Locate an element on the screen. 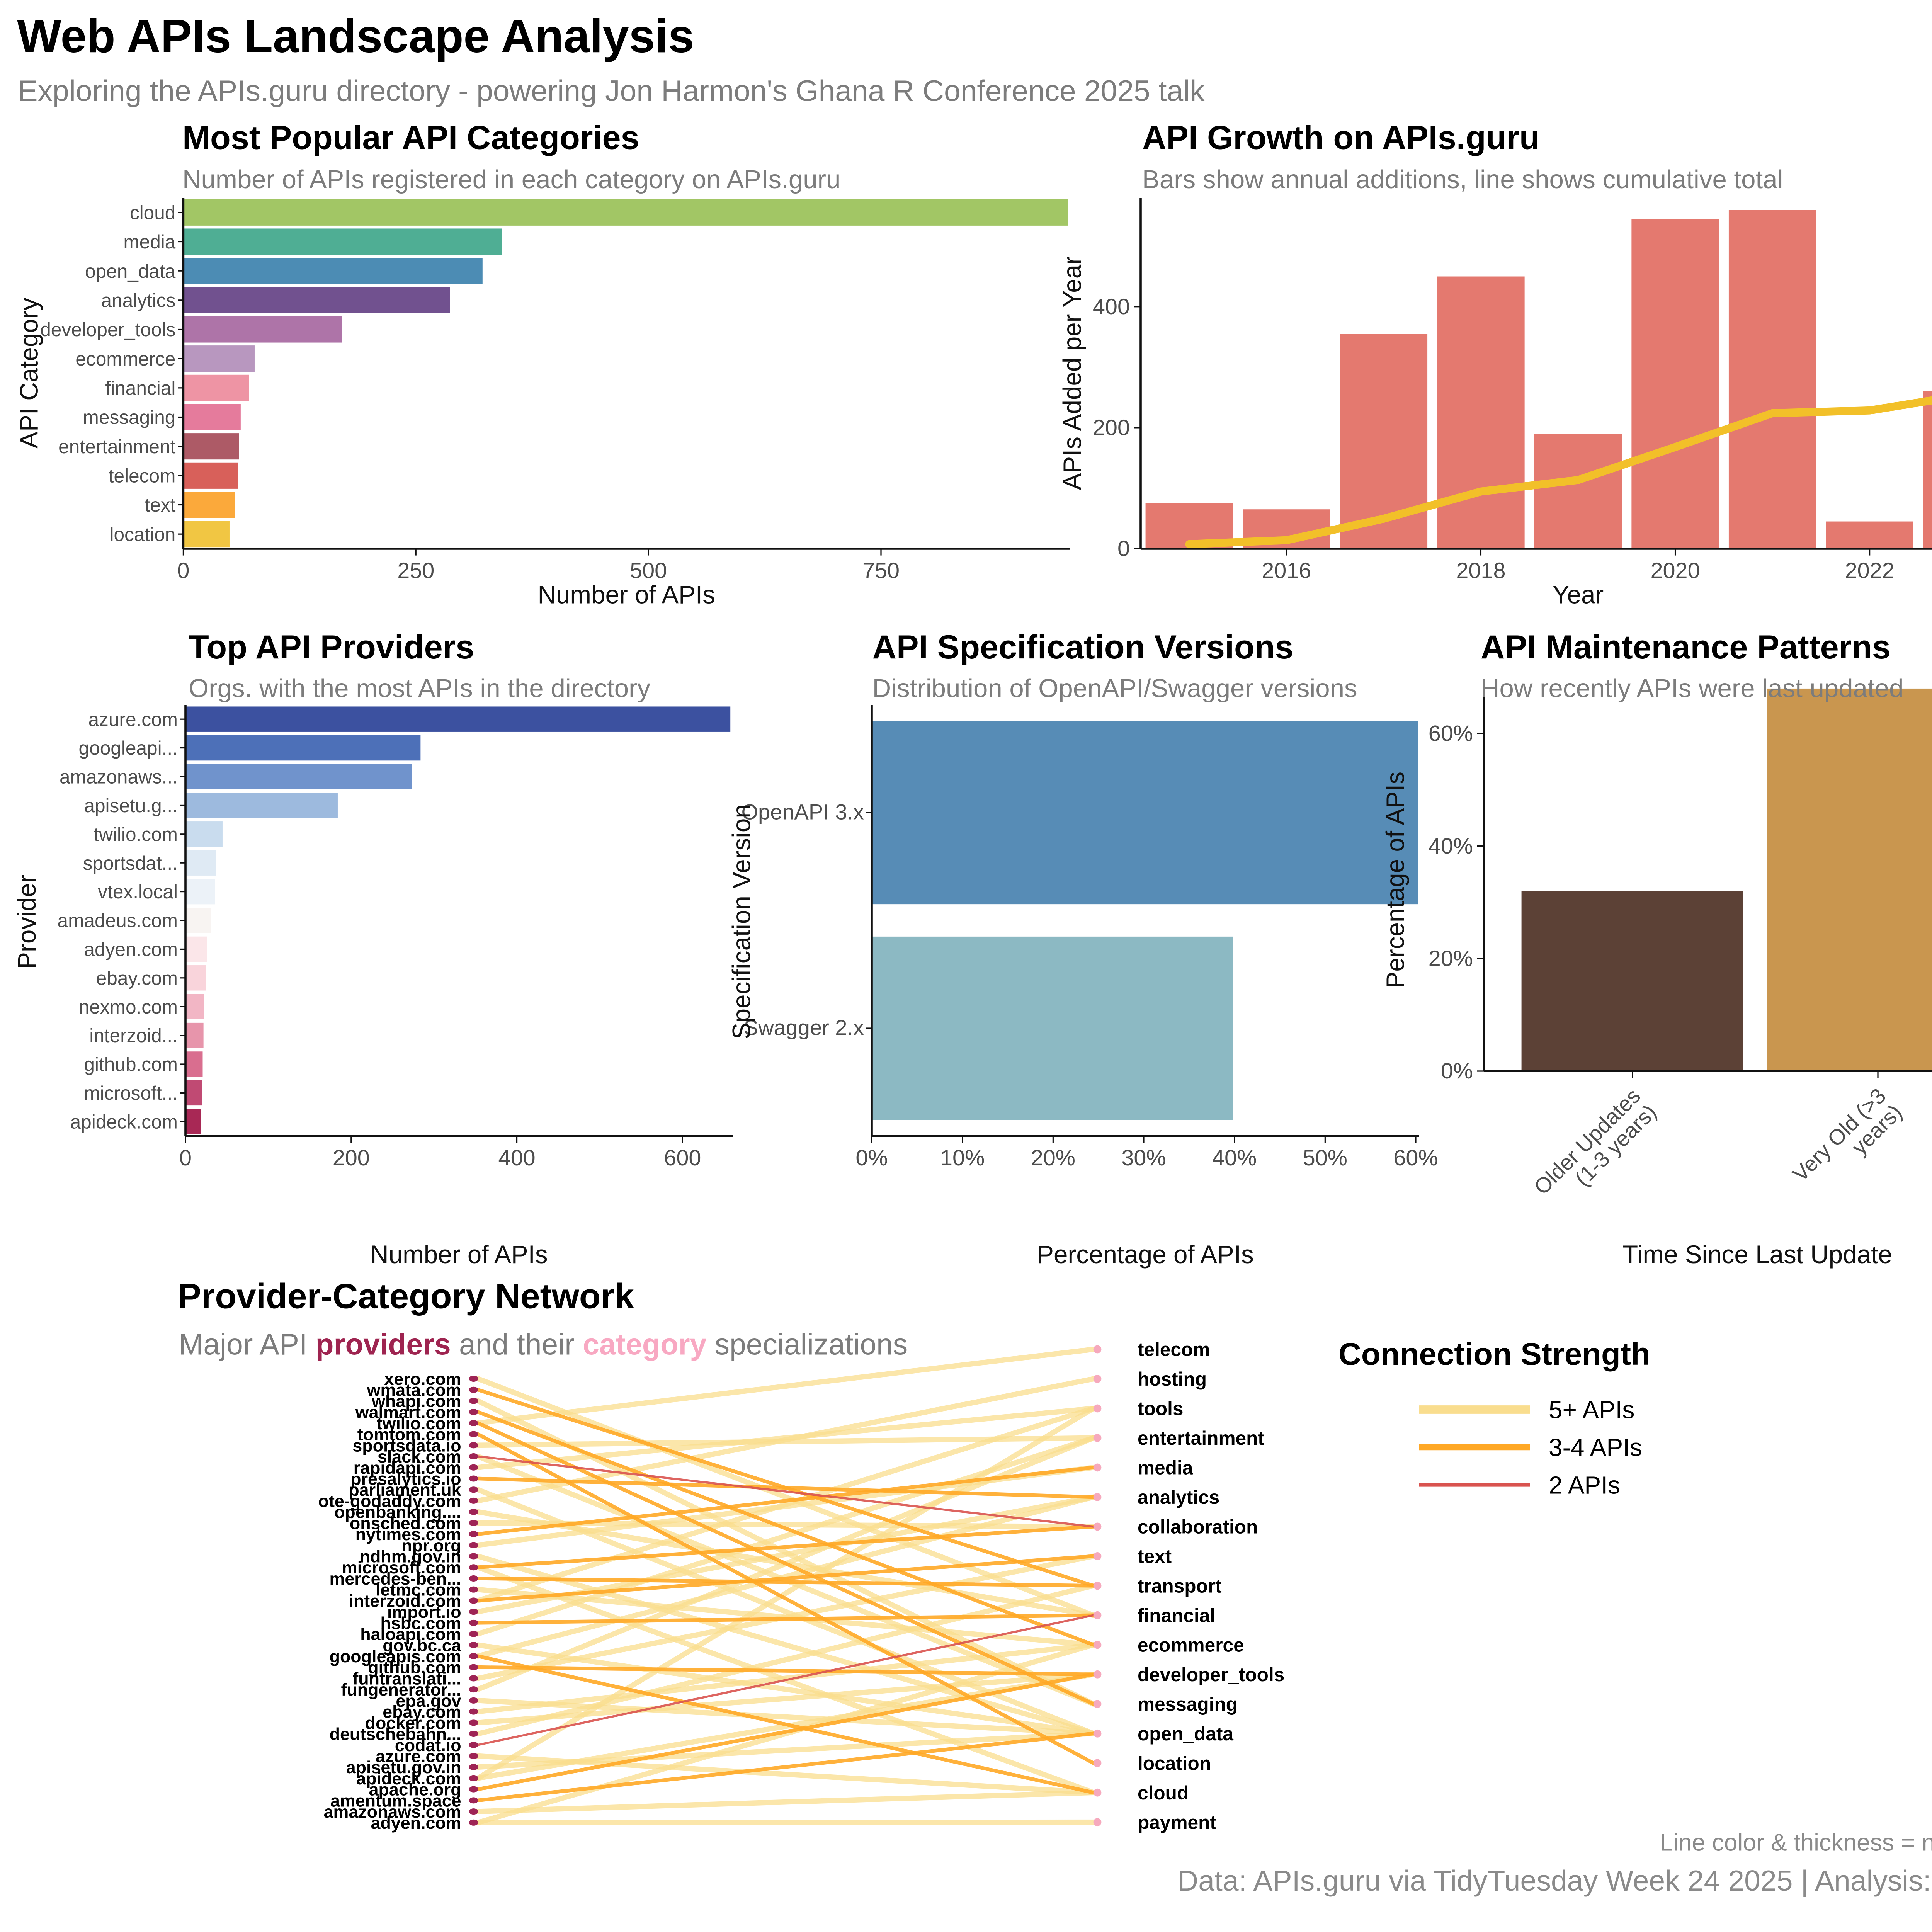 This screenshot has height=1932, width=1932. cumulative-line is located at coordinates (1559, 472).